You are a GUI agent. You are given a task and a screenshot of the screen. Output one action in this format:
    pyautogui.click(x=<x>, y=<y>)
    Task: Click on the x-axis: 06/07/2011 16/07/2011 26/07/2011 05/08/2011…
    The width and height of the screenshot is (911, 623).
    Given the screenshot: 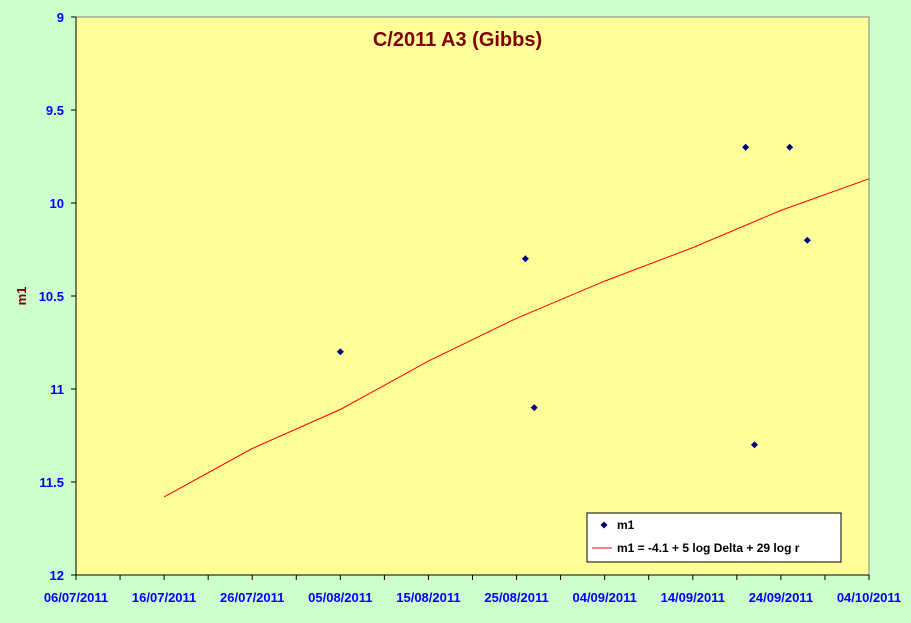 What is the action you would take?
    pyautogui.click(x=472, y=589)
    